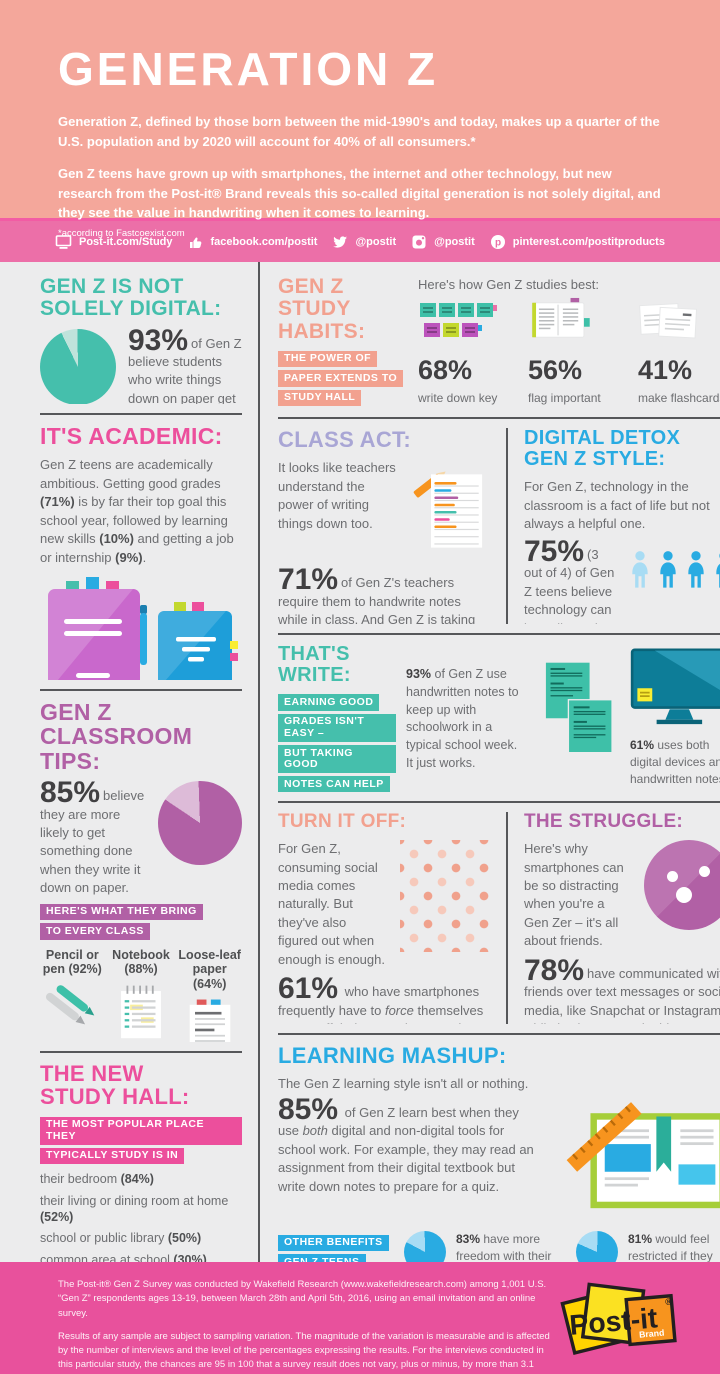  Describe the element at coordinates (597, 1246) in the screenshot. I see `pie-chart-81-percent` at that location.